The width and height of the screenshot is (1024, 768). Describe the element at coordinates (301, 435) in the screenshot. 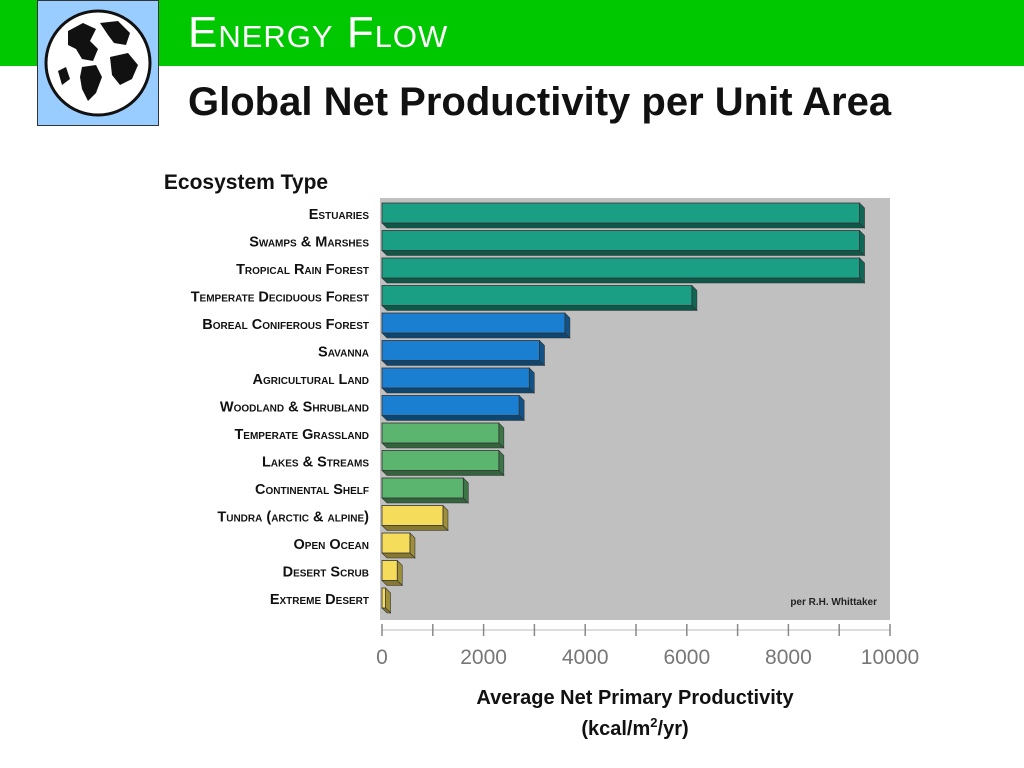

I see `category-label: Temperate Grassland` at that location.